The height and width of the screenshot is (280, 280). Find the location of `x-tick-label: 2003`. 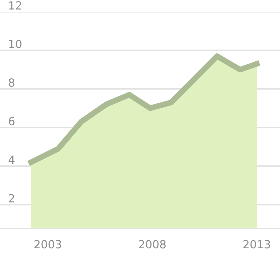

x-tick-label: 2003 is located at coordinates (48, 244).